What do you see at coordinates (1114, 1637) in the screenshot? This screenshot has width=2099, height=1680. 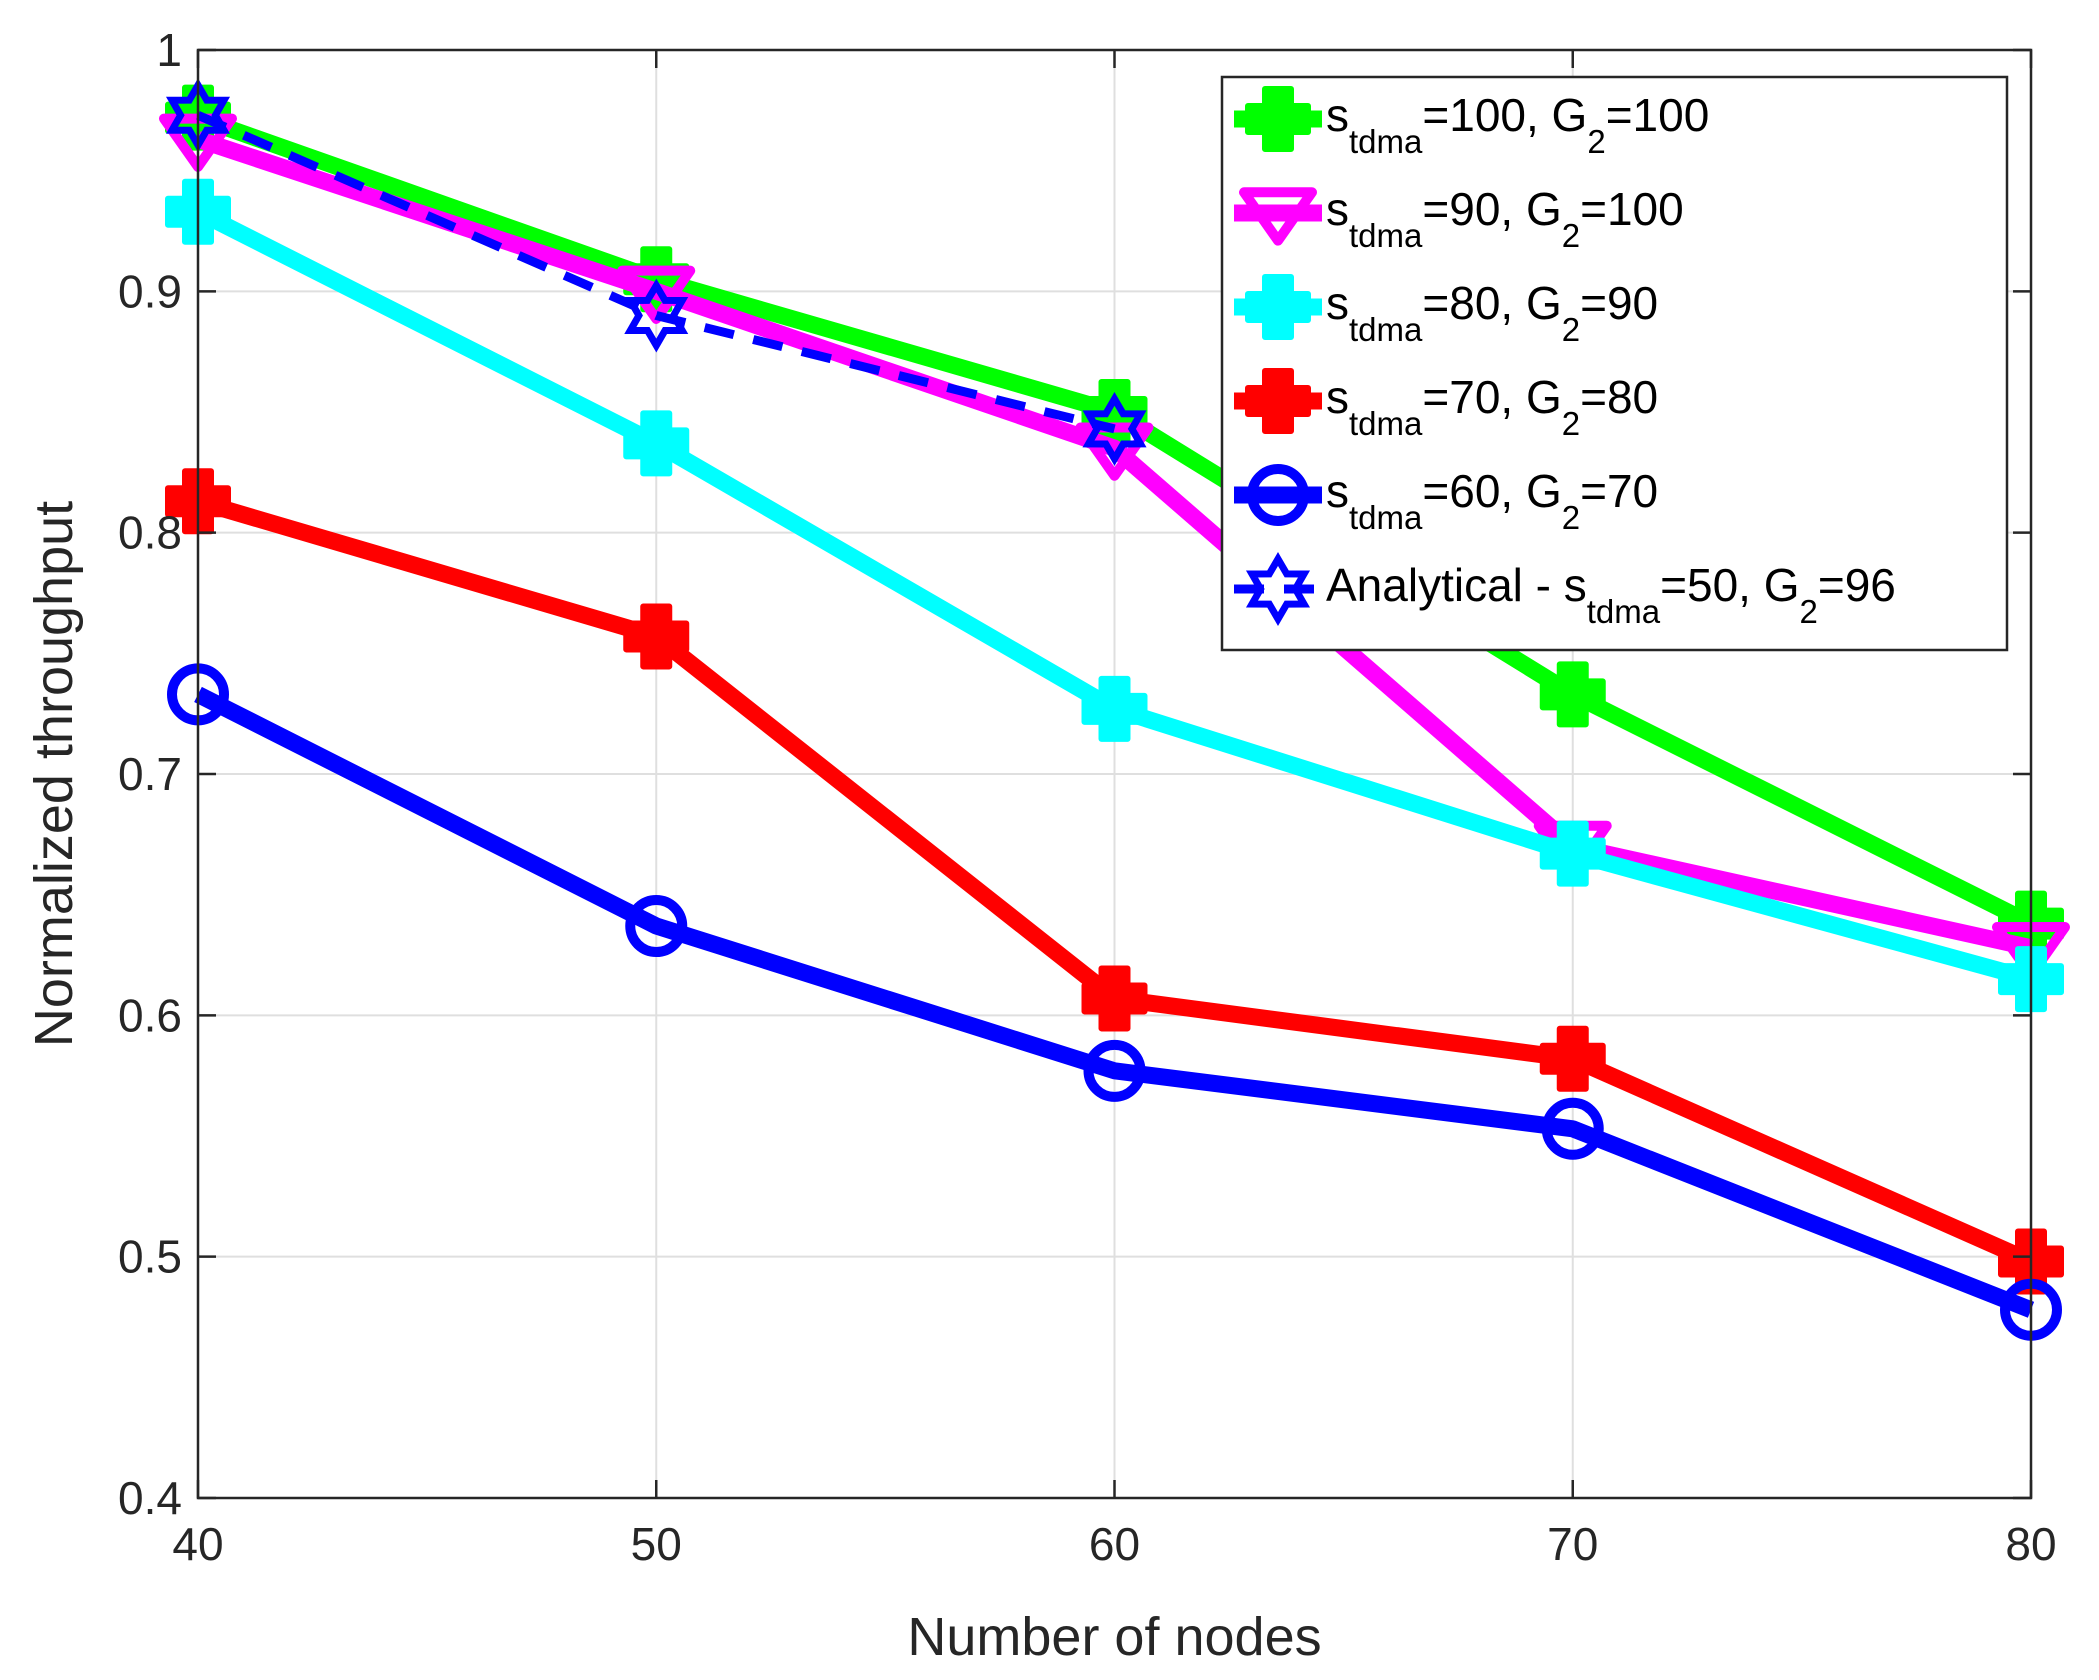 I see `x-axis-title: Number of nodes` at bounding box center [1114, 1637].